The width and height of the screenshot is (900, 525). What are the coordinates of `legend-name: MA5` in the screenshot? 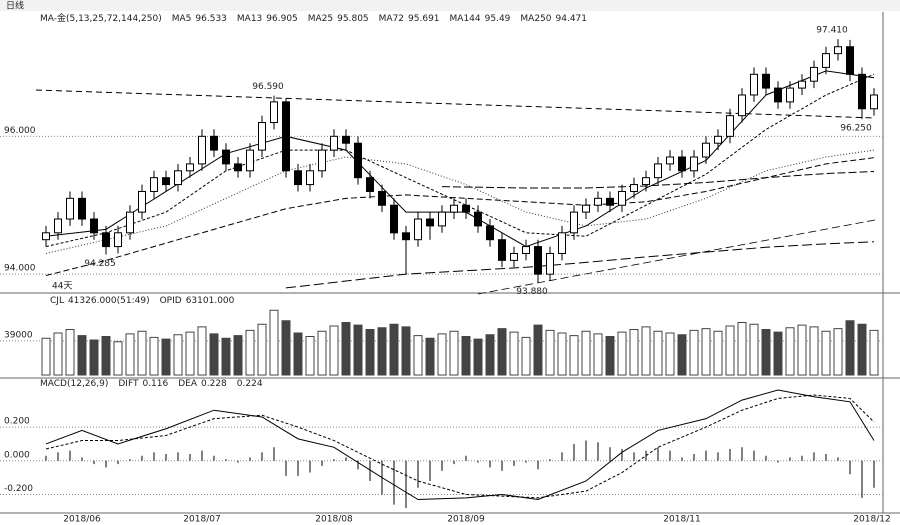 It's located at (182, 19).